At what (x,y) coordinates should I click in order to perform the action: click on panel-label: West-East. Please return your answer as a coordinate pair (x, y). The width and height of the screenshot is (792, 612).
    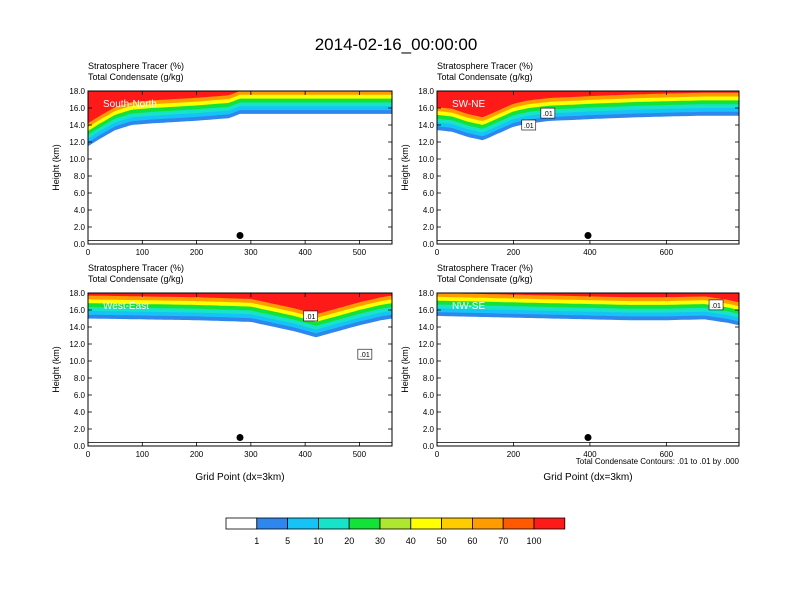
    Looking at the image, I should click on (126, 306).